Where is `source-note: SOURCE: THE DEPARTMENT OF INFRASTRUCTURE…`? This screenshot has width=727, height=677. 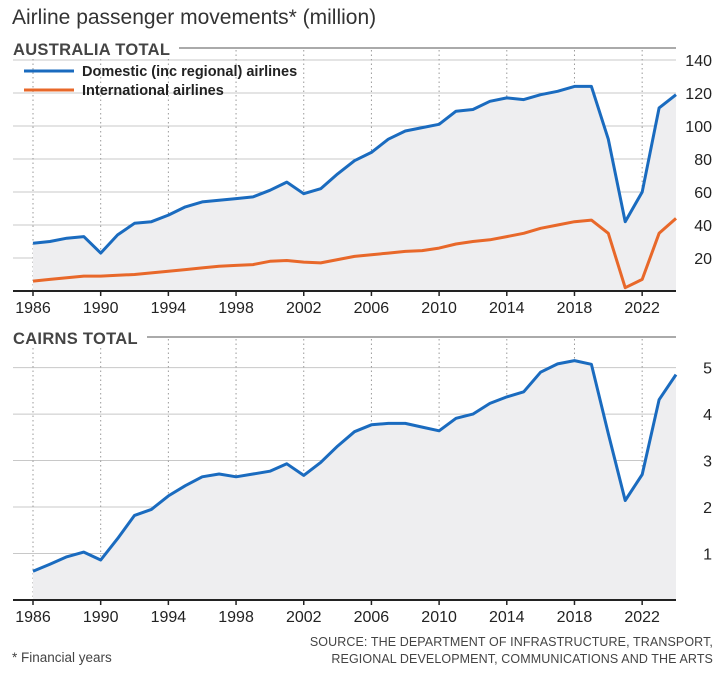
source-note: SOURCE: THE DEPARTMENT OF INFRASTRUCTURE… is located at coordinates (511, 651).